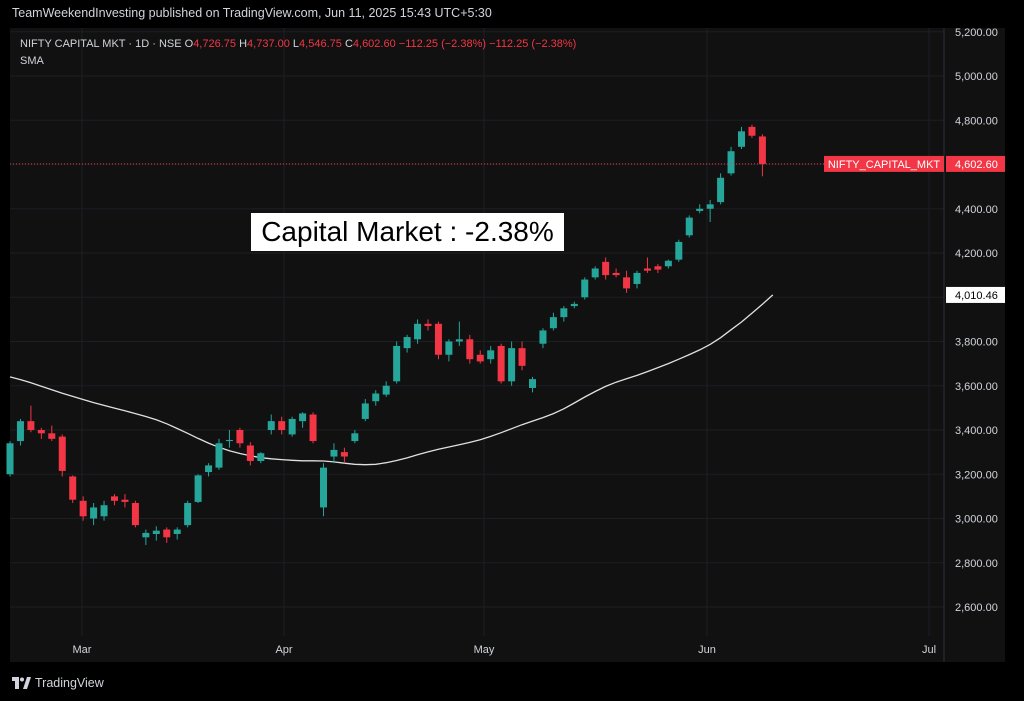 The image size is (1024, 701). Describe the element at coordinates (21, 683) in the screenshot. I see `tradingview-logo-icon` at that location.